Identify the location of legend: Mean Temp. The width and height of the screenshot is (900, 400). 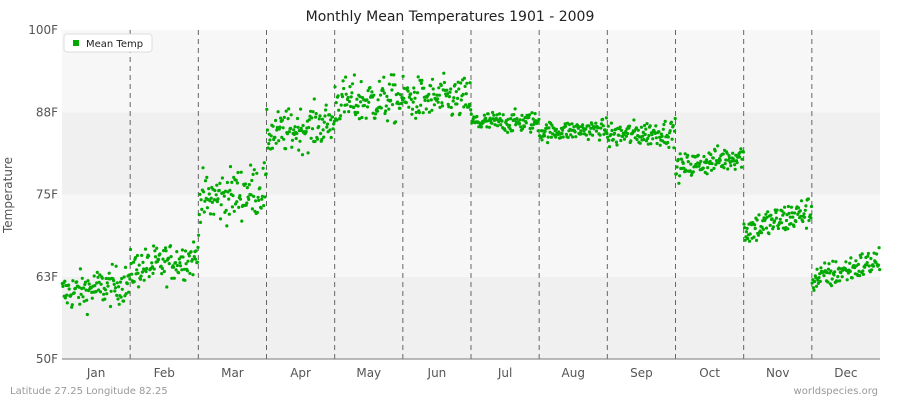
(108, 43).